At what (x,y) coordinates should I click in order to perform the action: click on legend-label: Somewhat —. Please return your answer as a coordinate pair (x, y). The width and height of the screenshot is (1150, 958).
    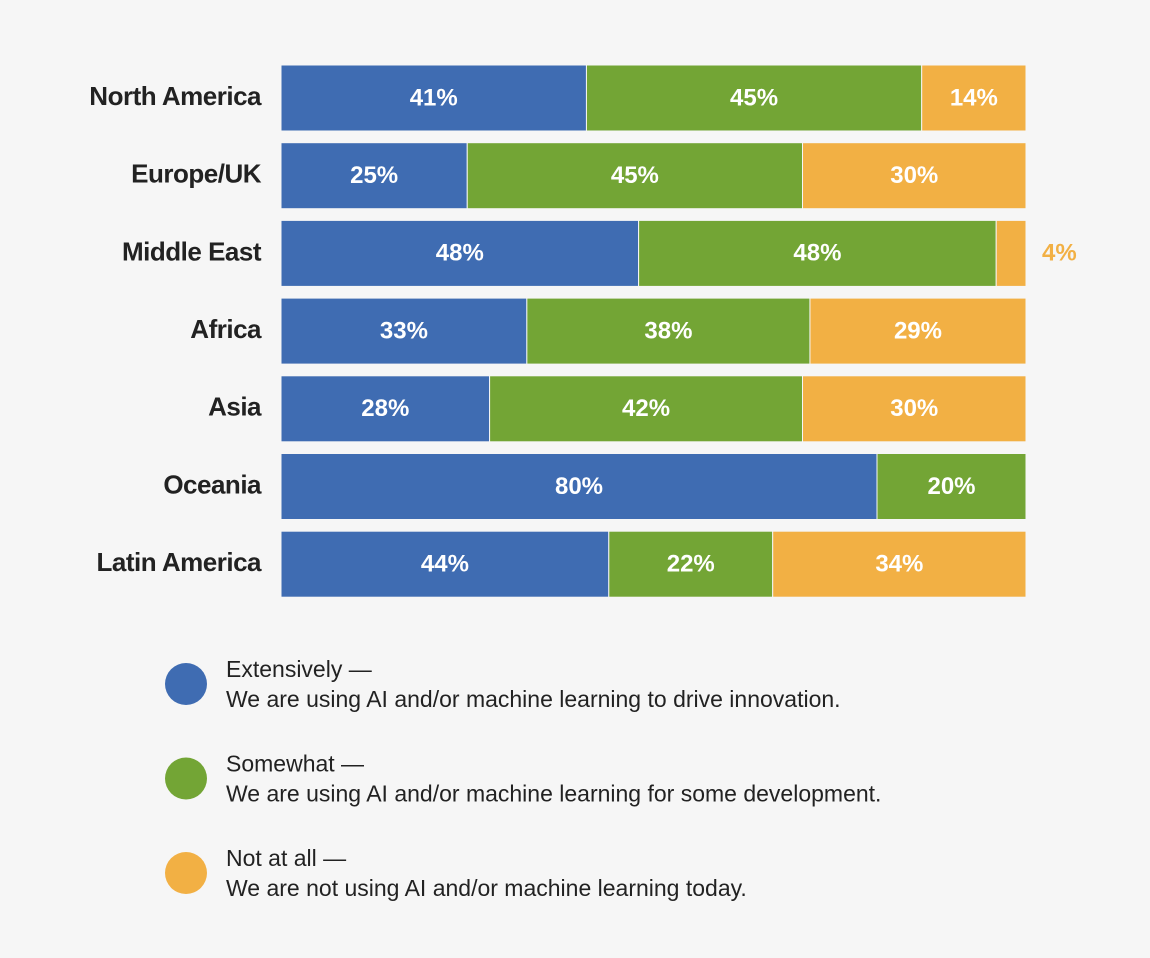
    Looking at the image, I should click on (295, 764).